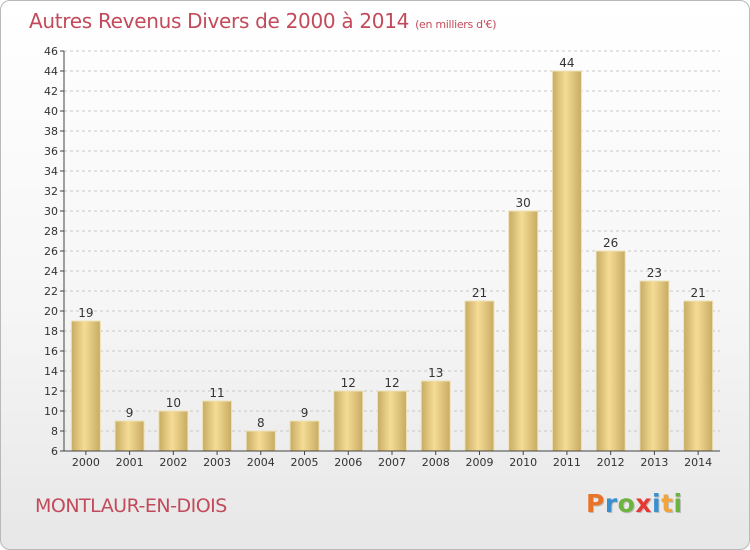 This screenshot has width=750, height=550. I want to click on data-label-2010: 30, so click(523, 203).